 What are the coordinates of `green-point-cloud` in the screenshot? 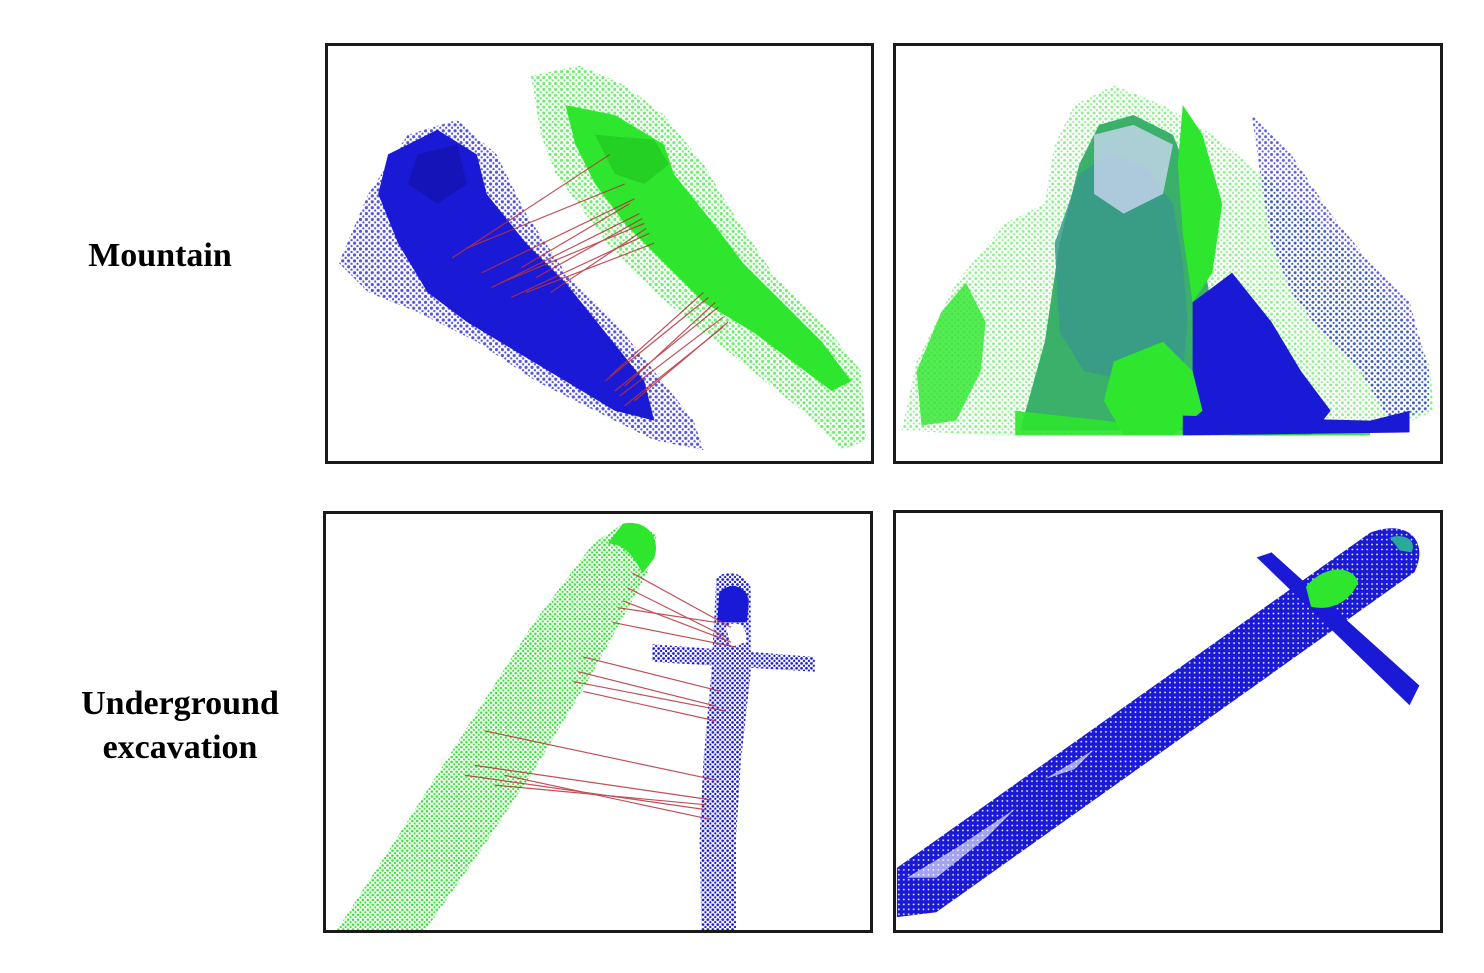 It's located at (698, 258).